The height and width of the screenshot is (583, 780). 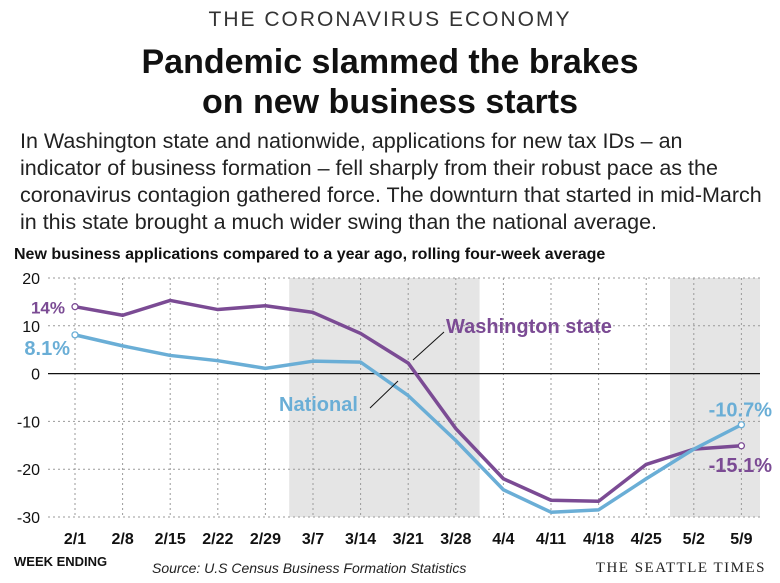 I want to click on y-tick-label: 20, so click(x=31, y=279).